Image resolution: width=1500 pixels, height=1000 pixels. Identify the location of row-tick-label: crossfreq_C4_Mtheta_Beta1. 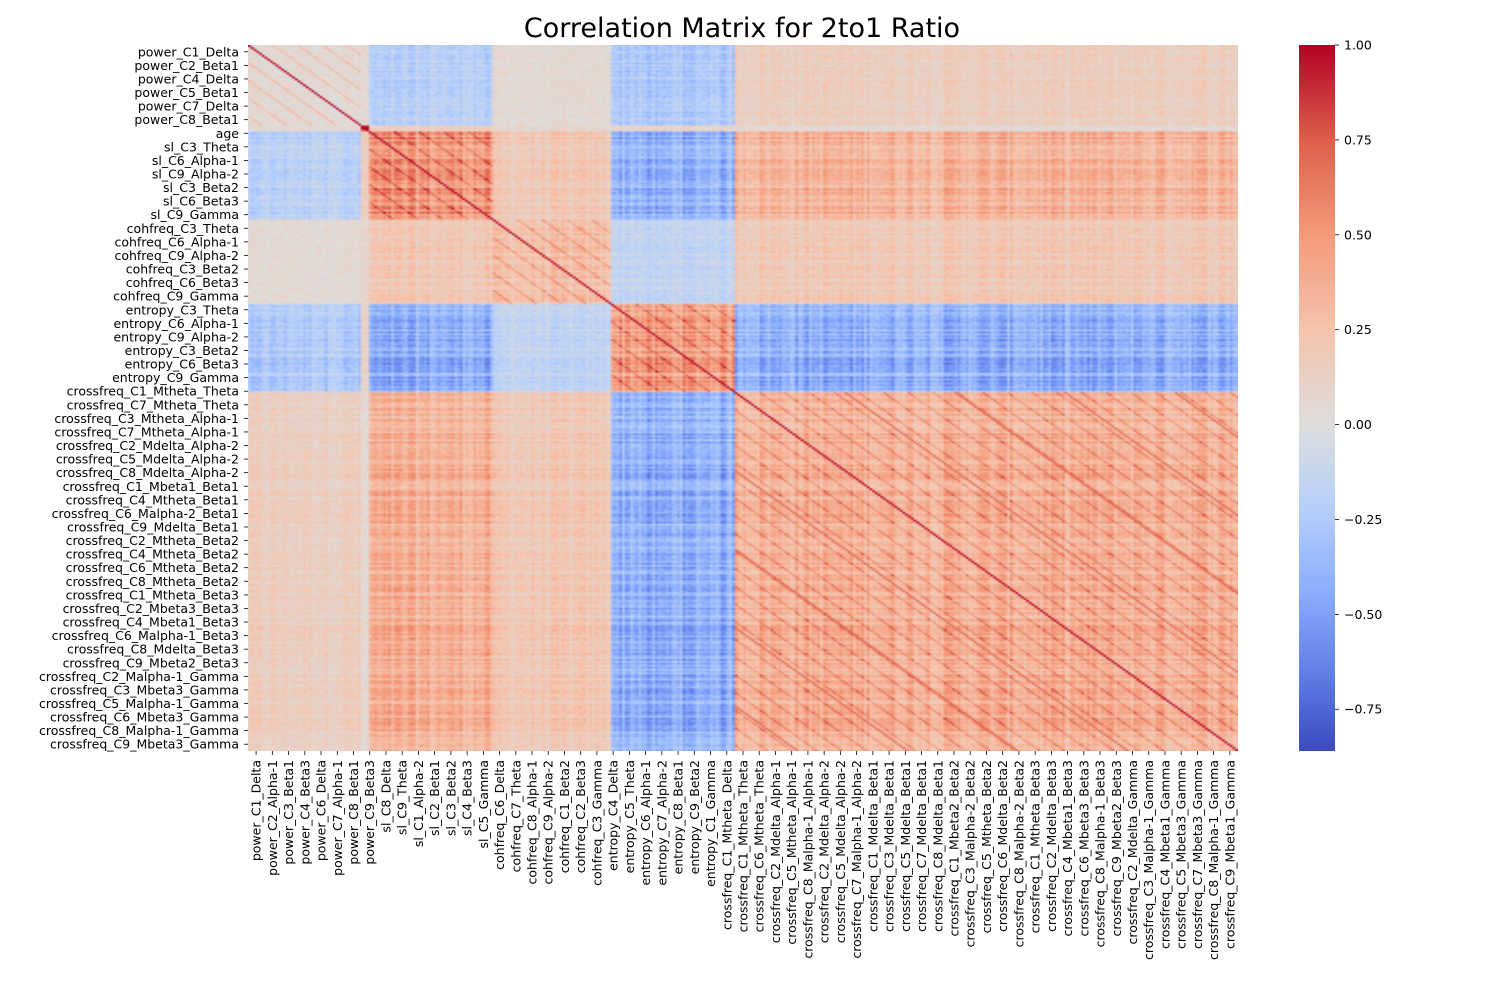
(152, 499).